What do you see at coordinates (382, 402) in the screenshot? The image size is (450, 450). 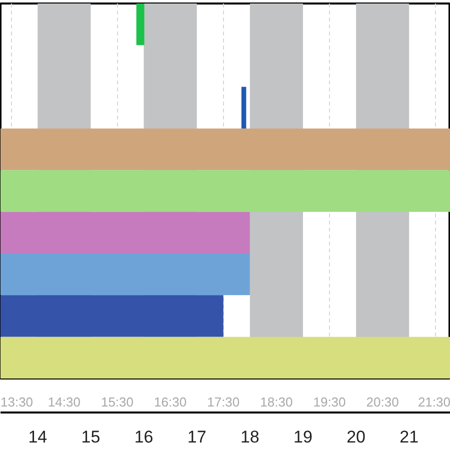 I see `x-tick-label: 20:30` at bounding box center [382, 402].